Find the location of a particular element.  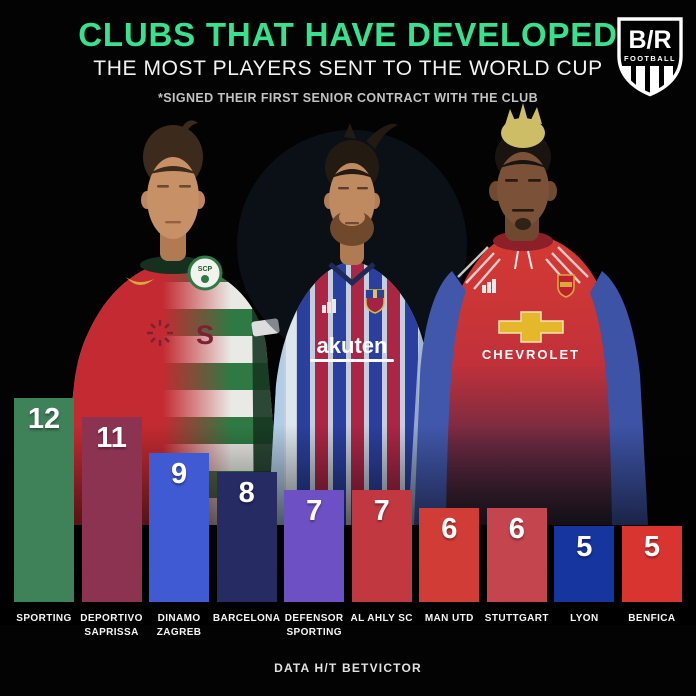

bar-value-al-ahly-sc: 7 is located at coordinates (381, 511).